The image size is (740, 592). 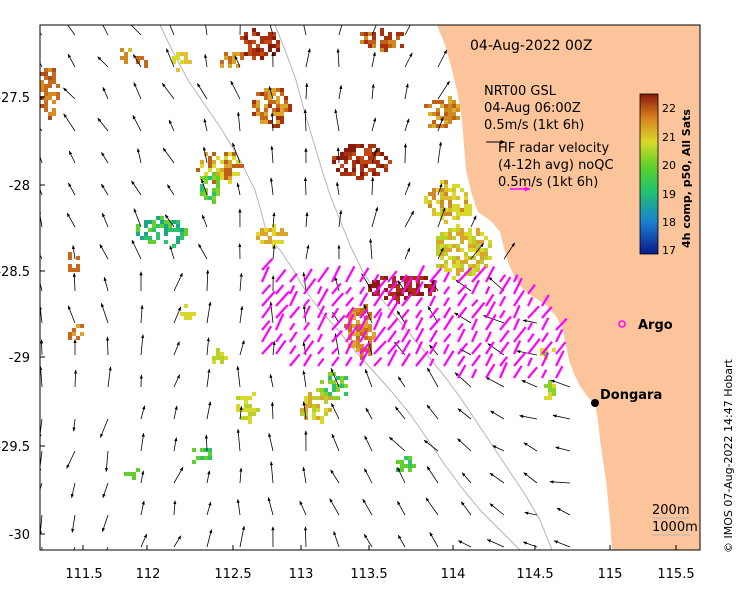 I want to click on x-tick-label: 115, so click(x=610, y=574).